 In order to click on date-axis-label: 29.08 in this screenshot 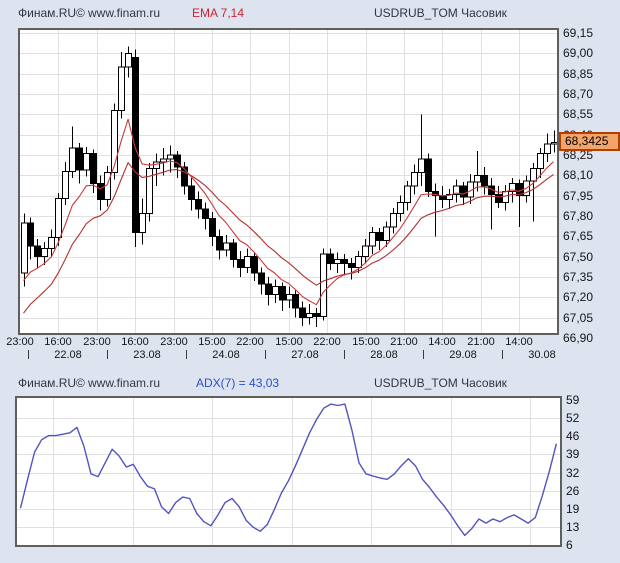, I will do `click(463, 355)`.